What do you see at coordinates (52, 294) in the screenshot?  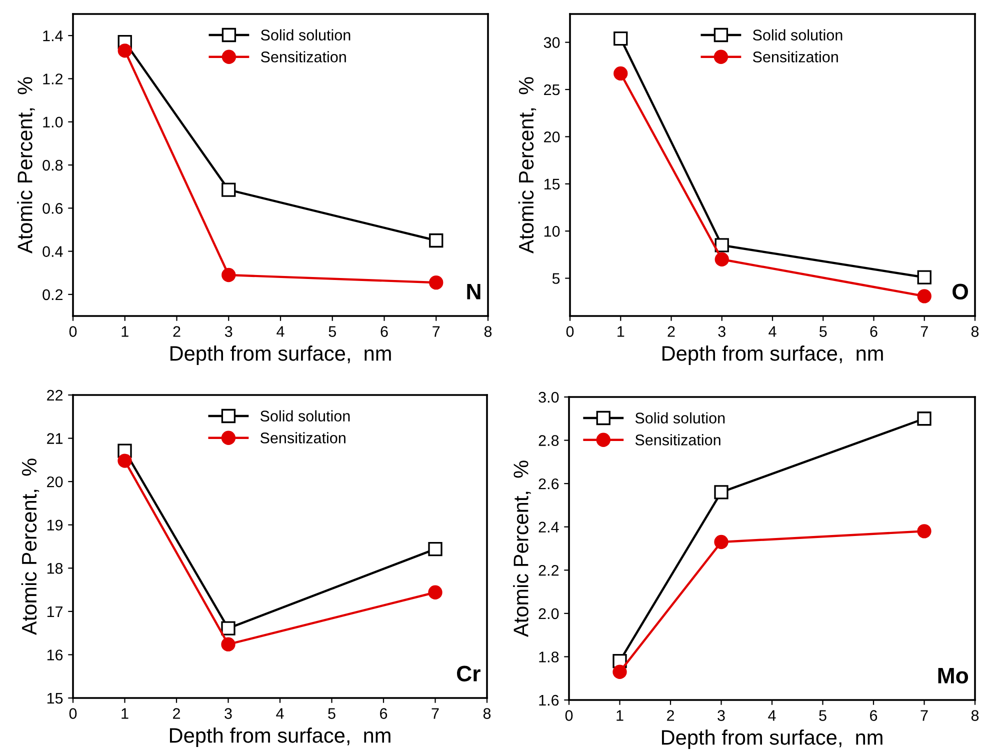 I see `y-tick-label: 0.2` at bounding box center [52, 294].